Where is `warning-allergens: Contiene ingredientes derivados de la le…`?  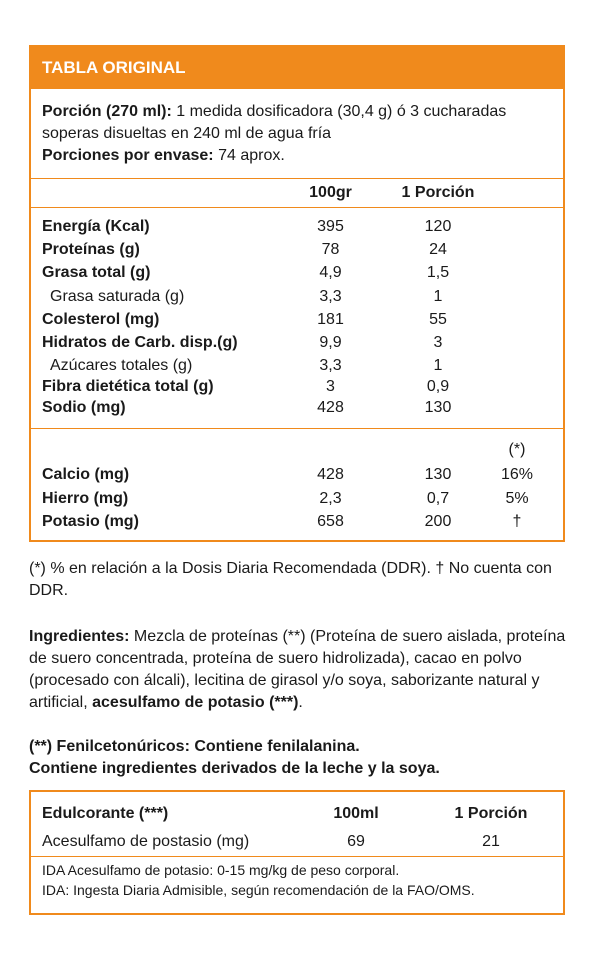 warning-allergens: Contiene ingredientes derivados de la le… is located at coordinates (234, 768).